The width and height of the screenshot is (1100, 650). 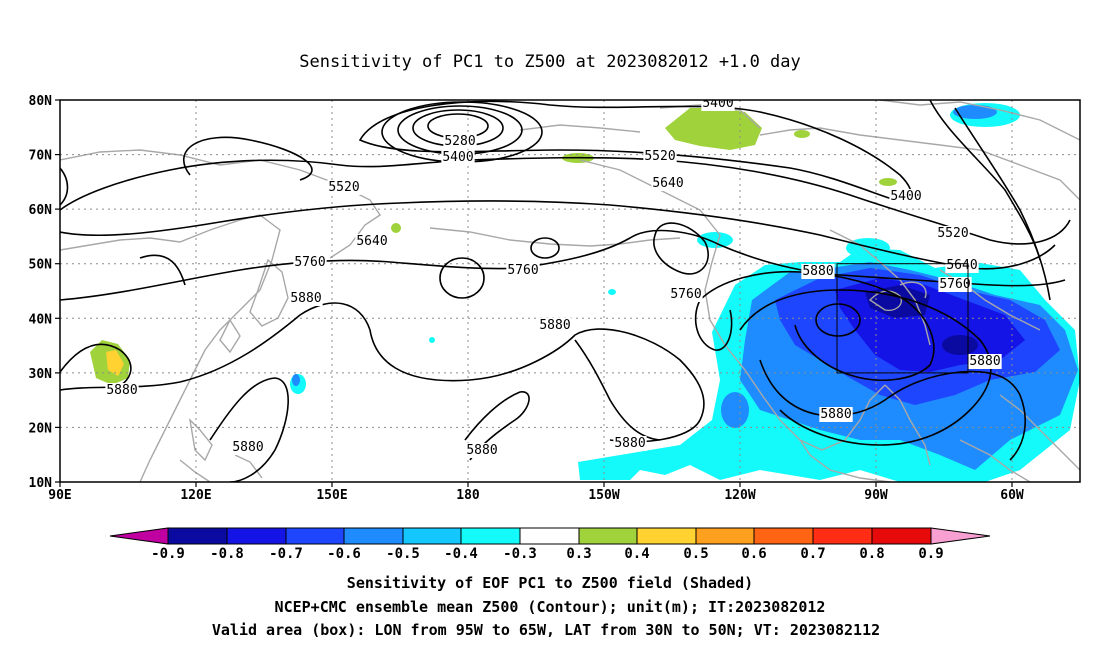 I want to click on colorbar-label: 0.8, so click(x=871, y=554).